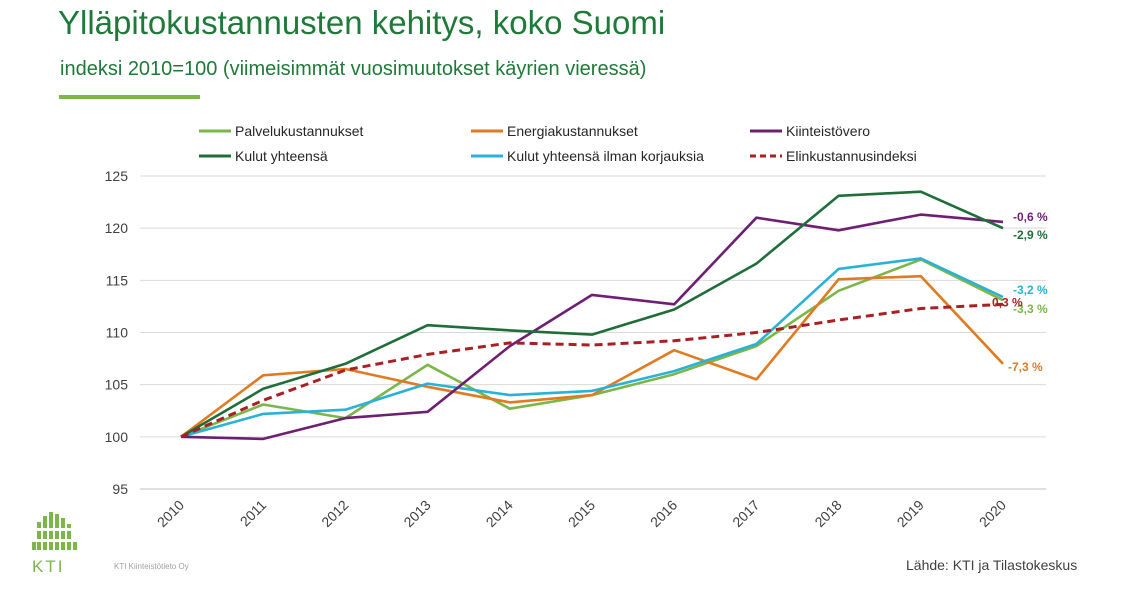 The width and height of the screenshot is (1139, 592). What do you see at coordinates (827, 513) in the screenshot?
I see `x-tick-label: 2018` at bounding box center [827, 513].